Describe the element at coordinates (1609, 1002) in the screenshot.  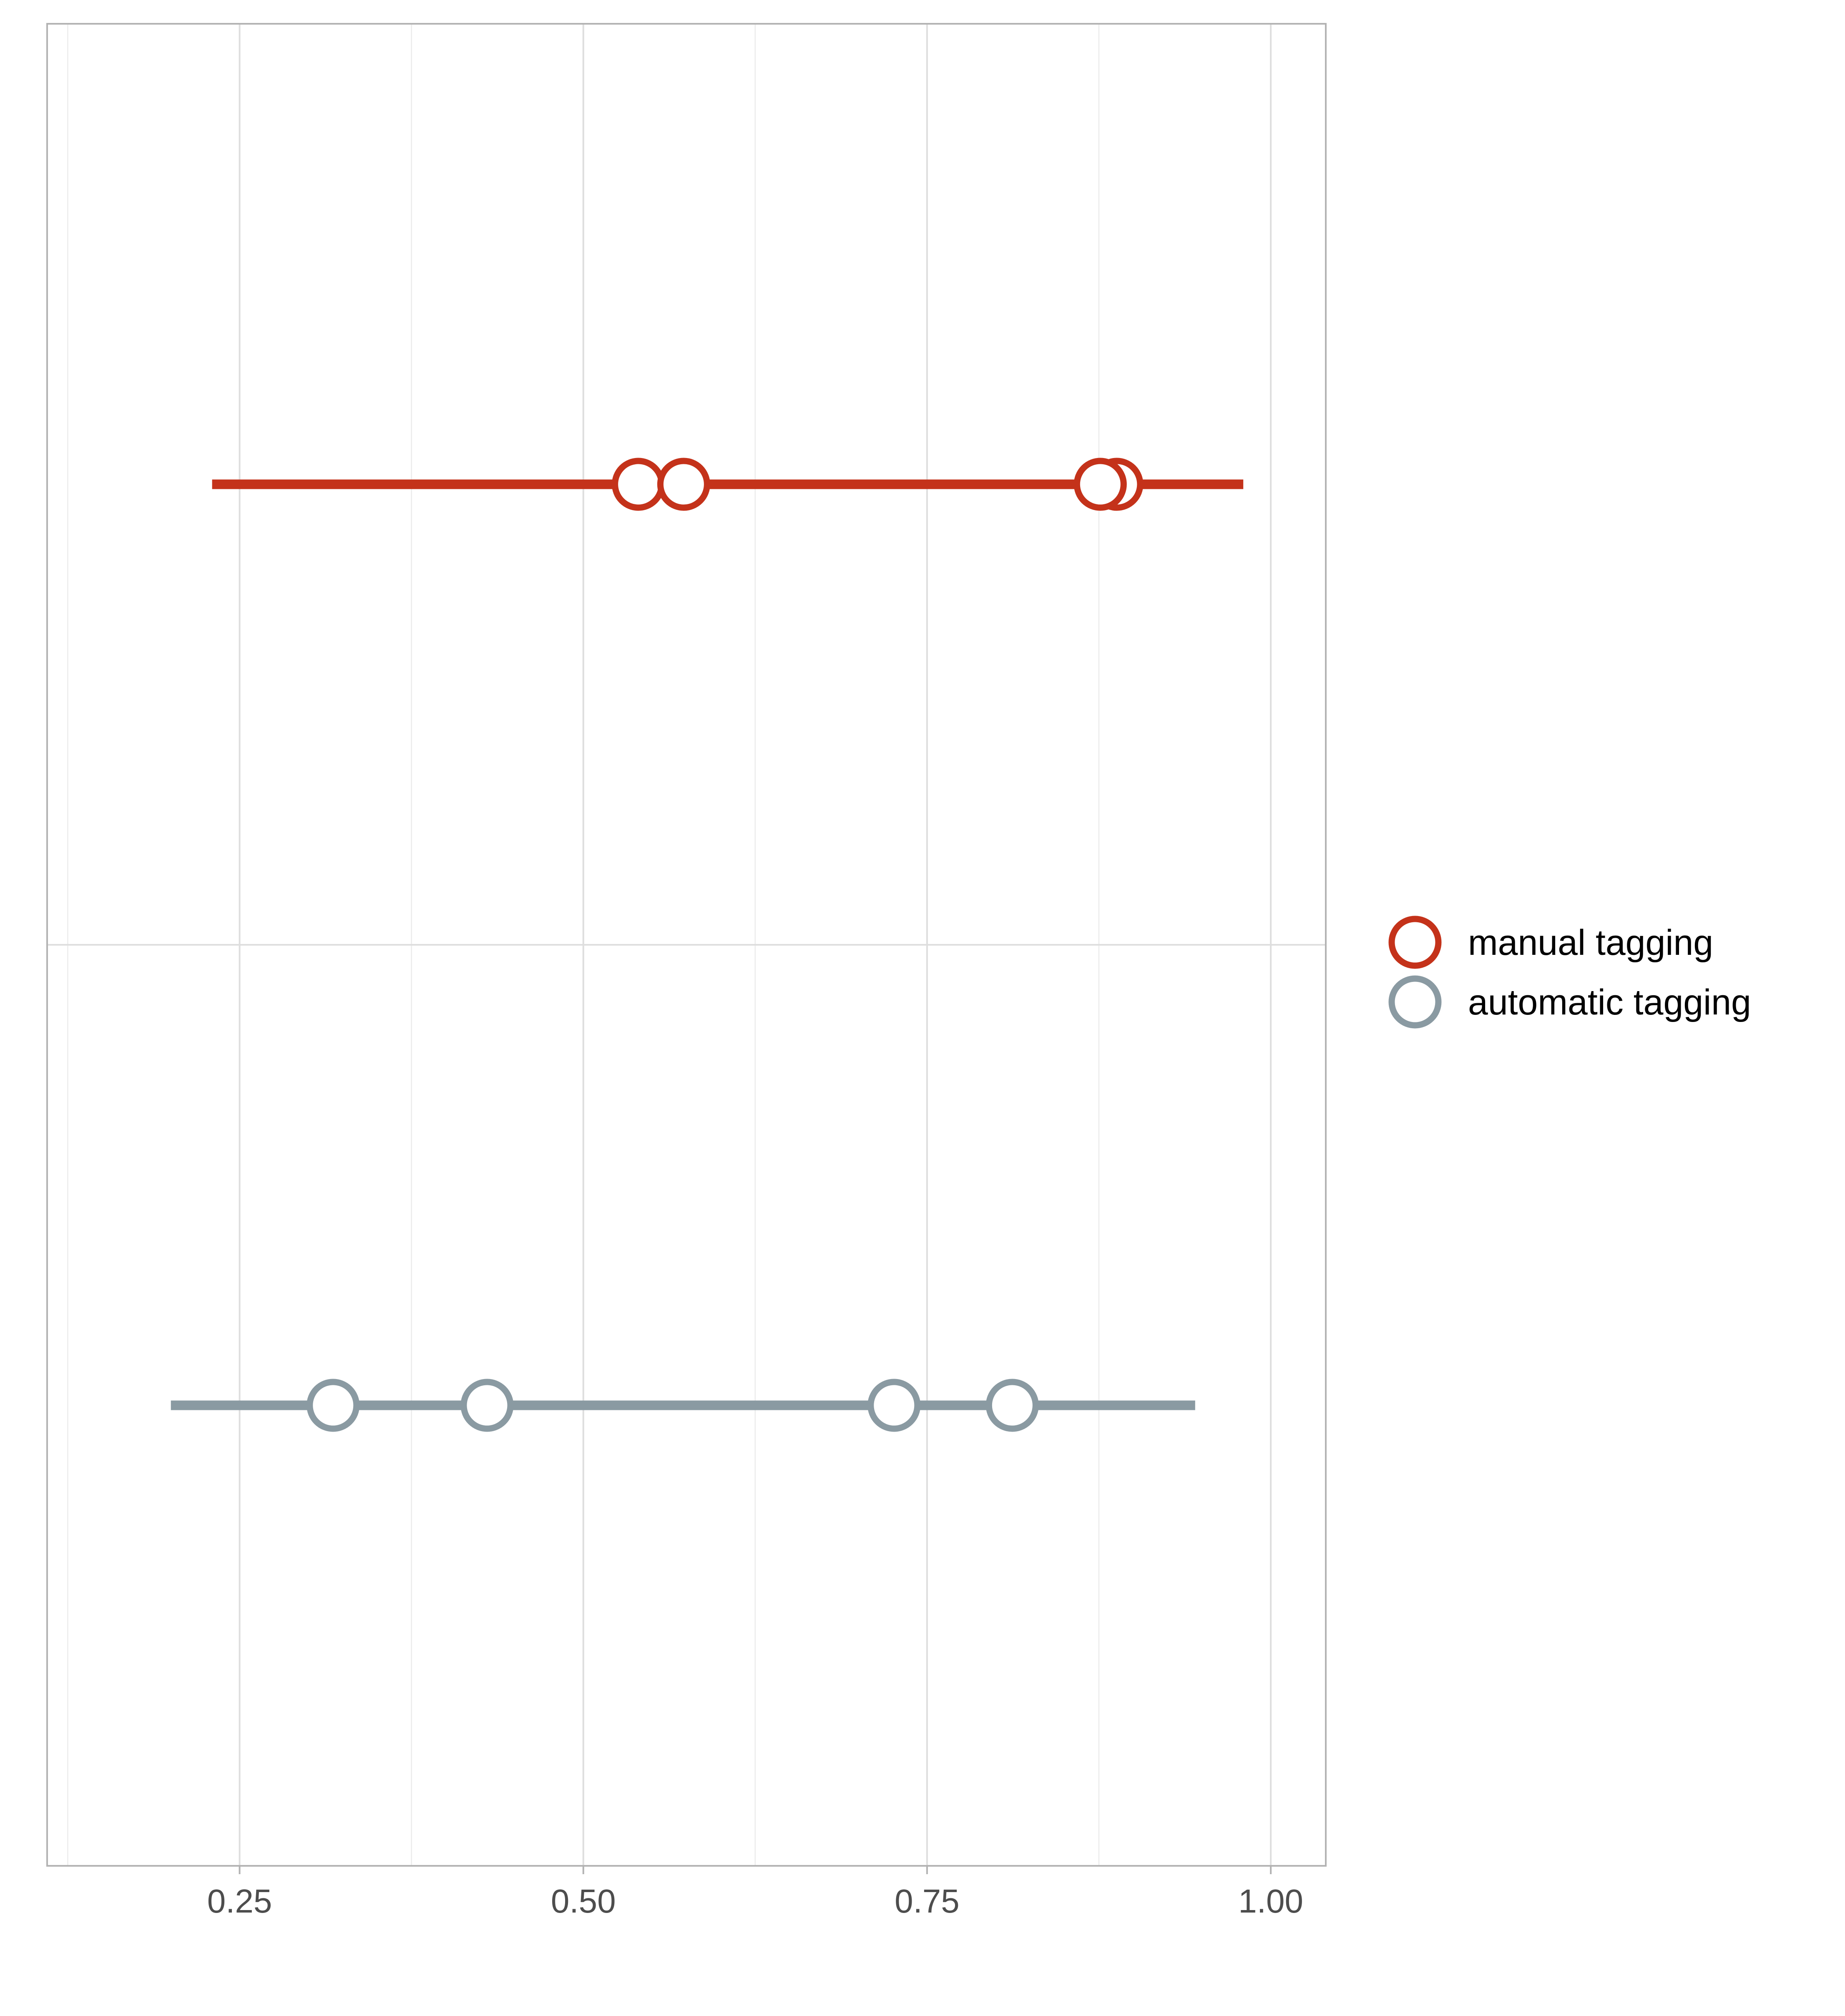
I see `legend-label: automatic tagging` at that location.